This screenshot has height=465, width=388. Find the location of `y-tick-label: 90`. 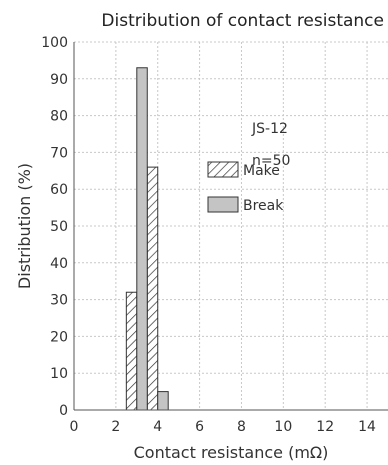

y-tick-label: 90 is located at coordinates (59, 80).